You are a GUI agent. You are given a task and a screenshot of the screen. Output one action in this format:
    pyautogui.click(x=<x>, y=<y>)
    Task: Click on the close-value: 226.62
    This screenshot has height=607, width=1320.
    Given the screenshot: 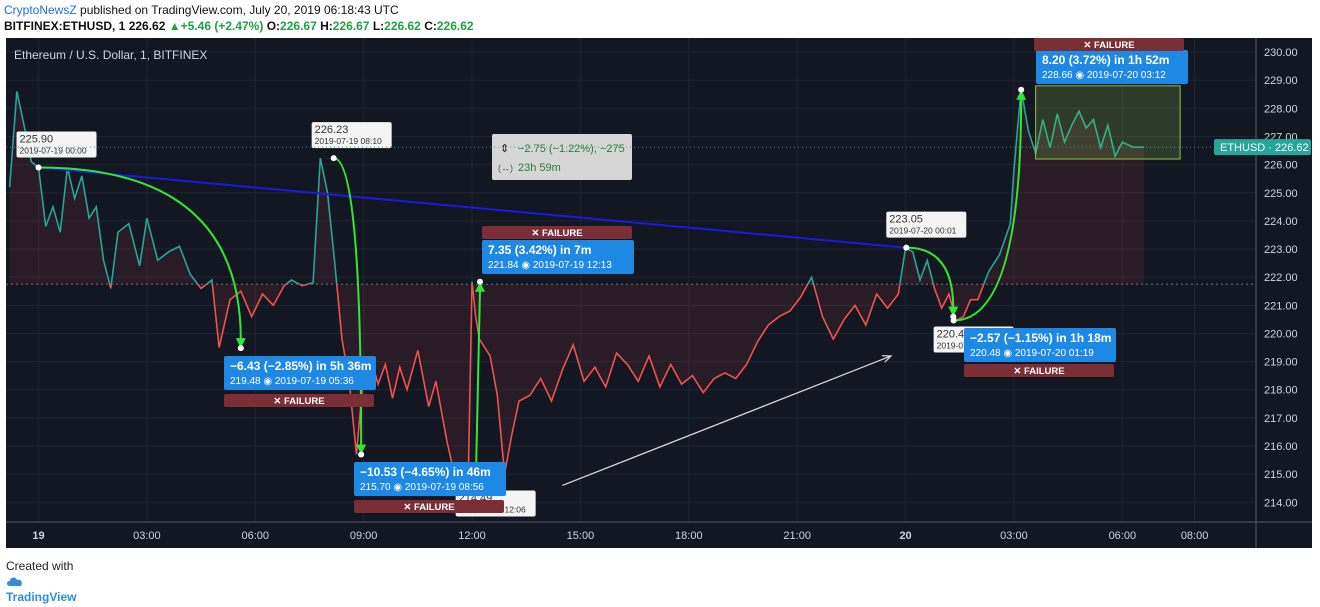 What is the action you would take?
    pyautogui.click(x=455, y=26)
    